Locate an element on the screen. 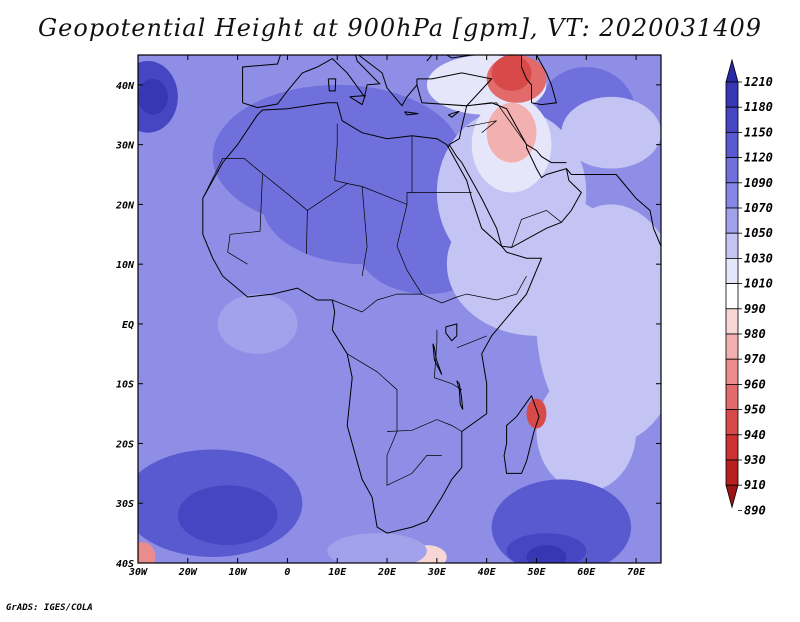 The height and width of the screenshot is (622, 800). colorbar-label: 940 is located at coordinates (755, 435).